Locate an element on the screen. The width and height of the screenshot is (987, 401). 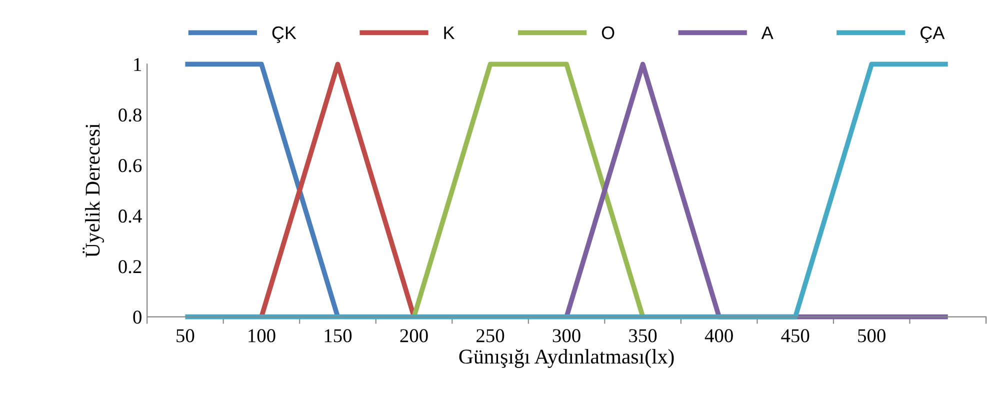
x-tick-label: 400 is located at coordinates (718, 335).